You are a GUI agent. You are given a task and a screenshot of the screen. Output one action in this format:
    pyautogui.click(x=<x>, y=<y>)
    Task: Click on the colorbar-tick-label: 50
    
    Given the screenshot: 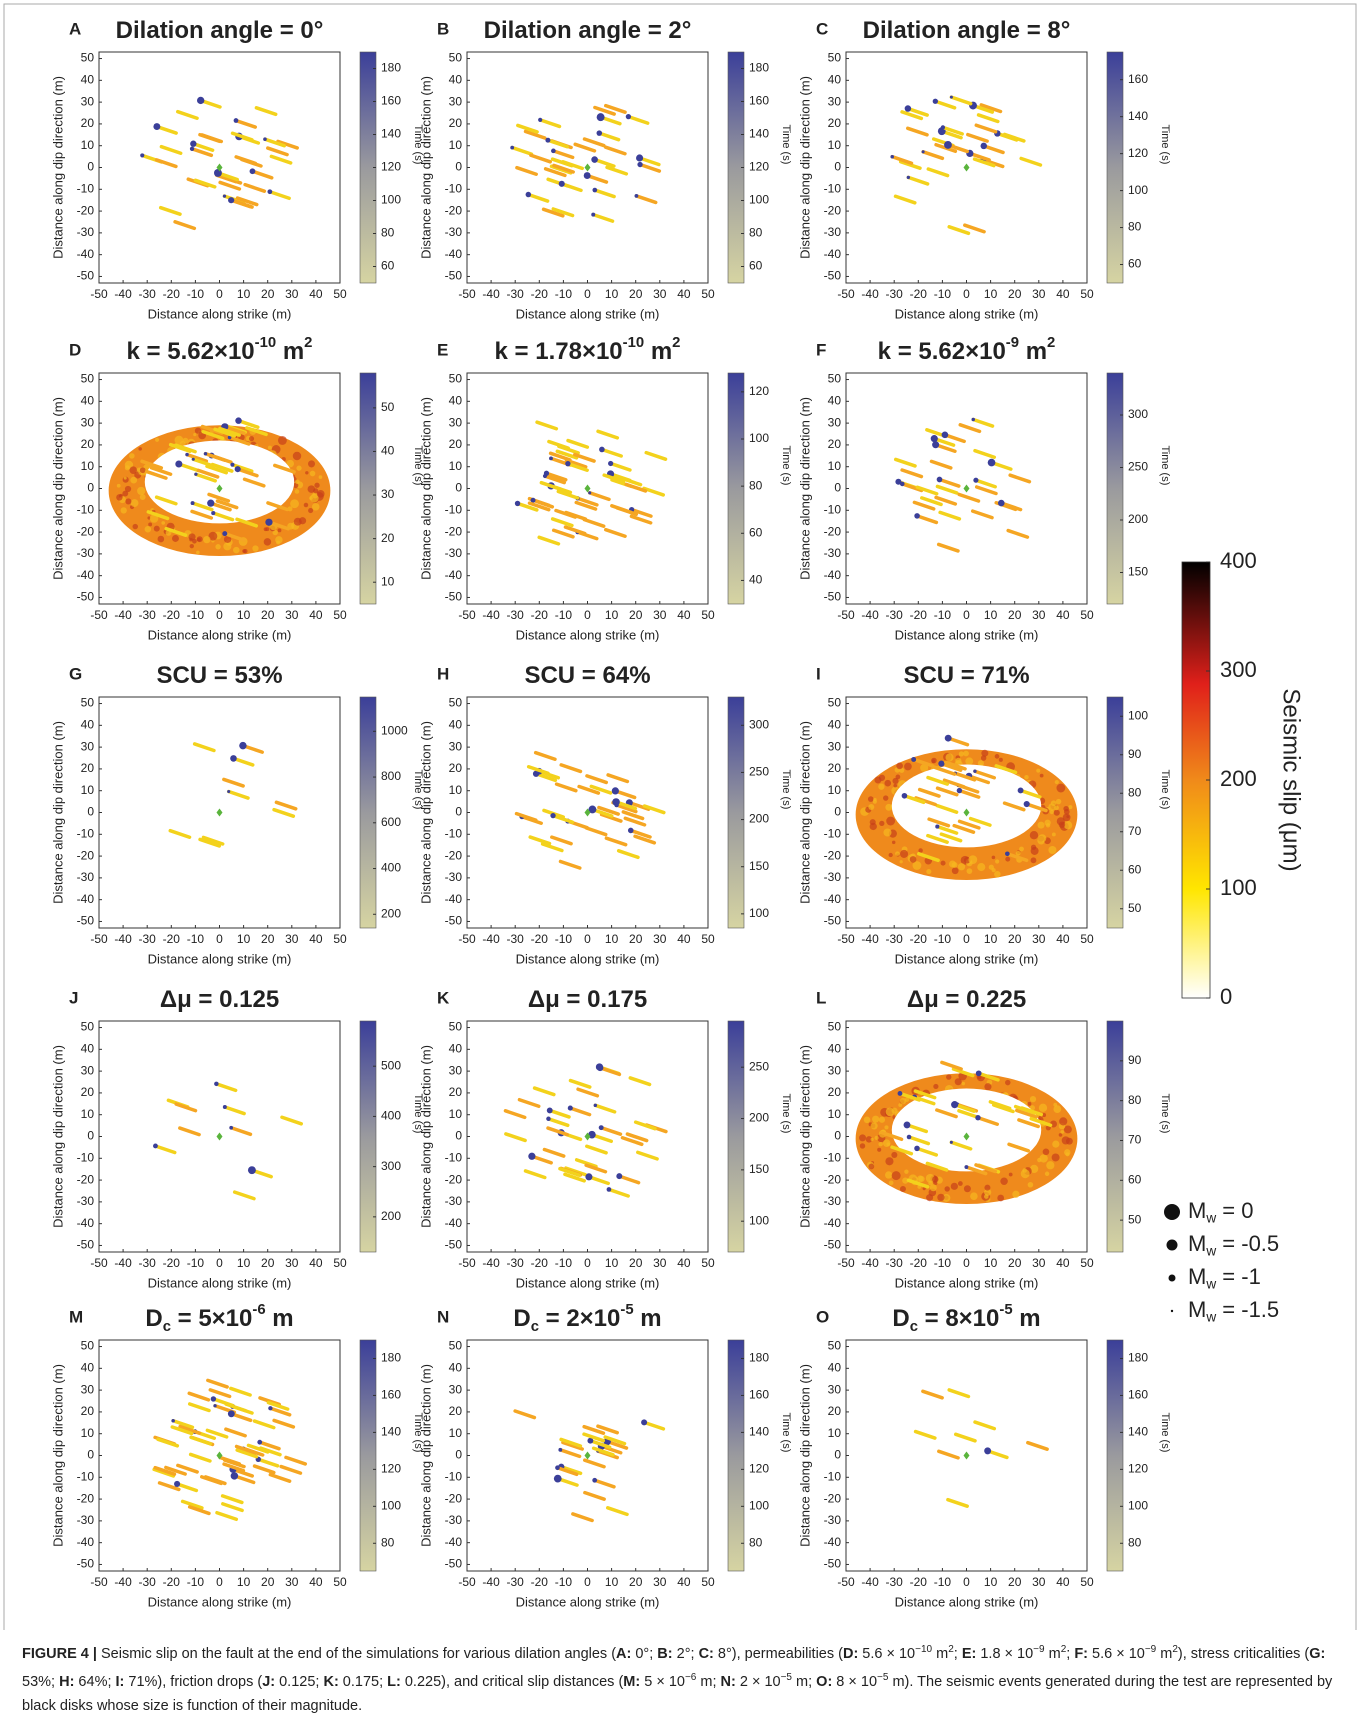 What is the action you would take?
    pyautogui.click(x=1135, y=1219)
    